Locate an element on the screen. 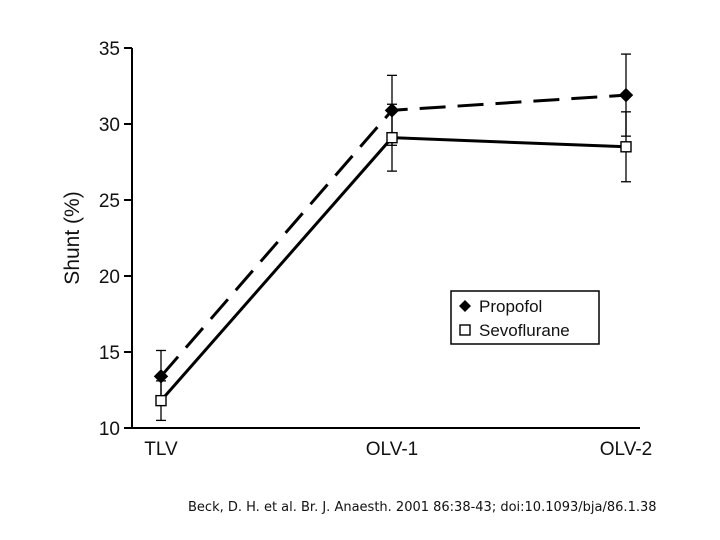  y-tick-label-30: 30 is located at coordinates (109, 125).